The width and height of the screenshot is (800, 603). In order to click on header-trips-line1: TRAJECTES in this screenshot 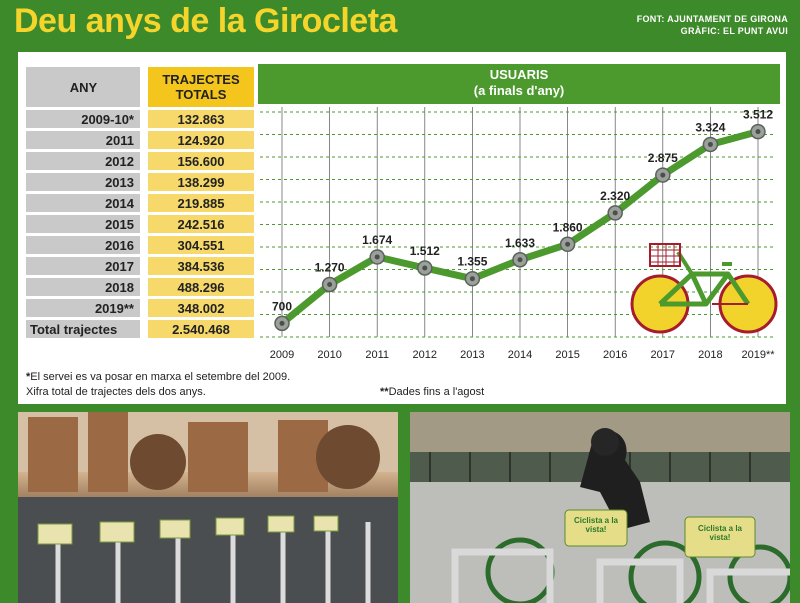, I will do `click(201, 79)`.